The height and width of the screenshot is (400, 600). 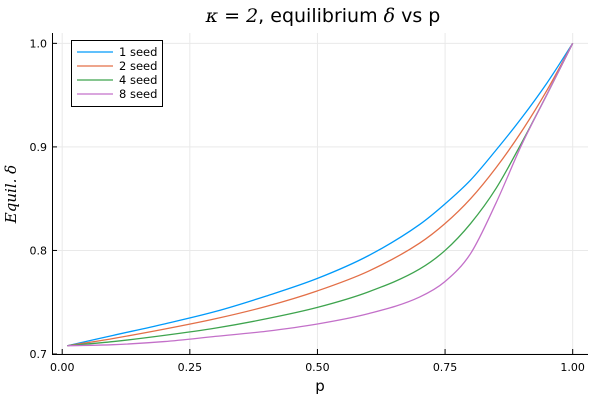 What do you see at coordinates (138, 80) in the screenshot?
I see `legend-label: 4 seed` at bounding box center [138, 80].